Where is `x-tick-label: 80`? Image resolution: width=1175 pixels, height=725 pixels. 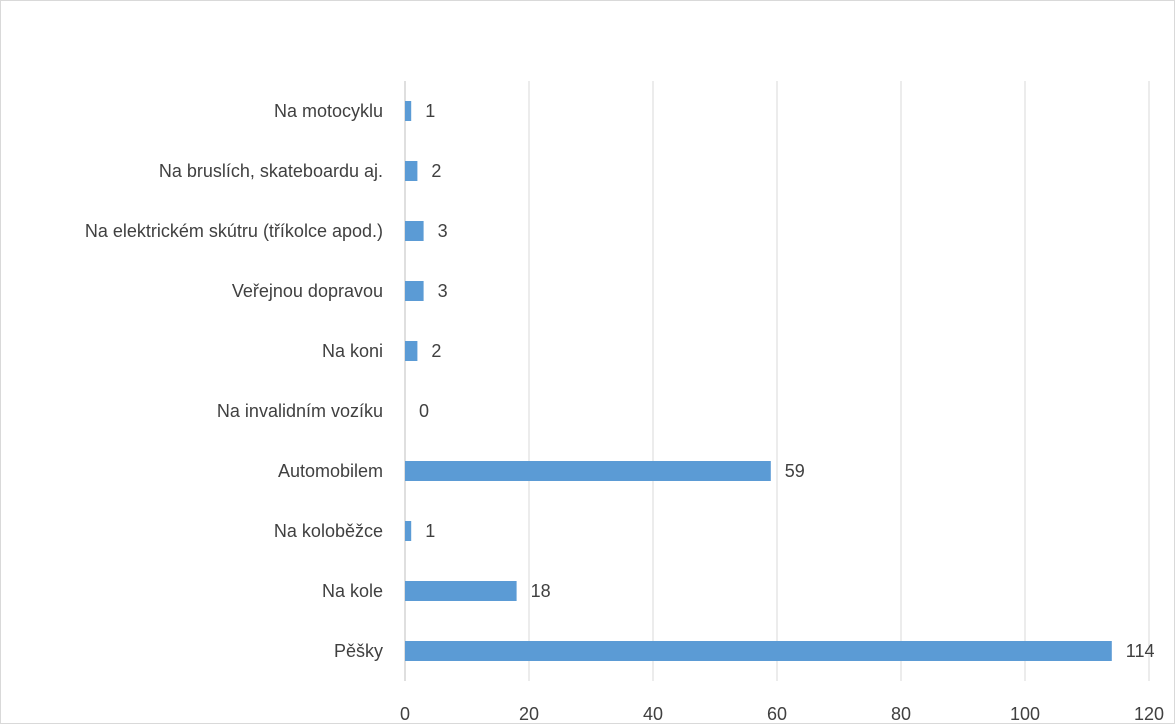 x-tick-label: 80 is located at coordinates (901, 714).